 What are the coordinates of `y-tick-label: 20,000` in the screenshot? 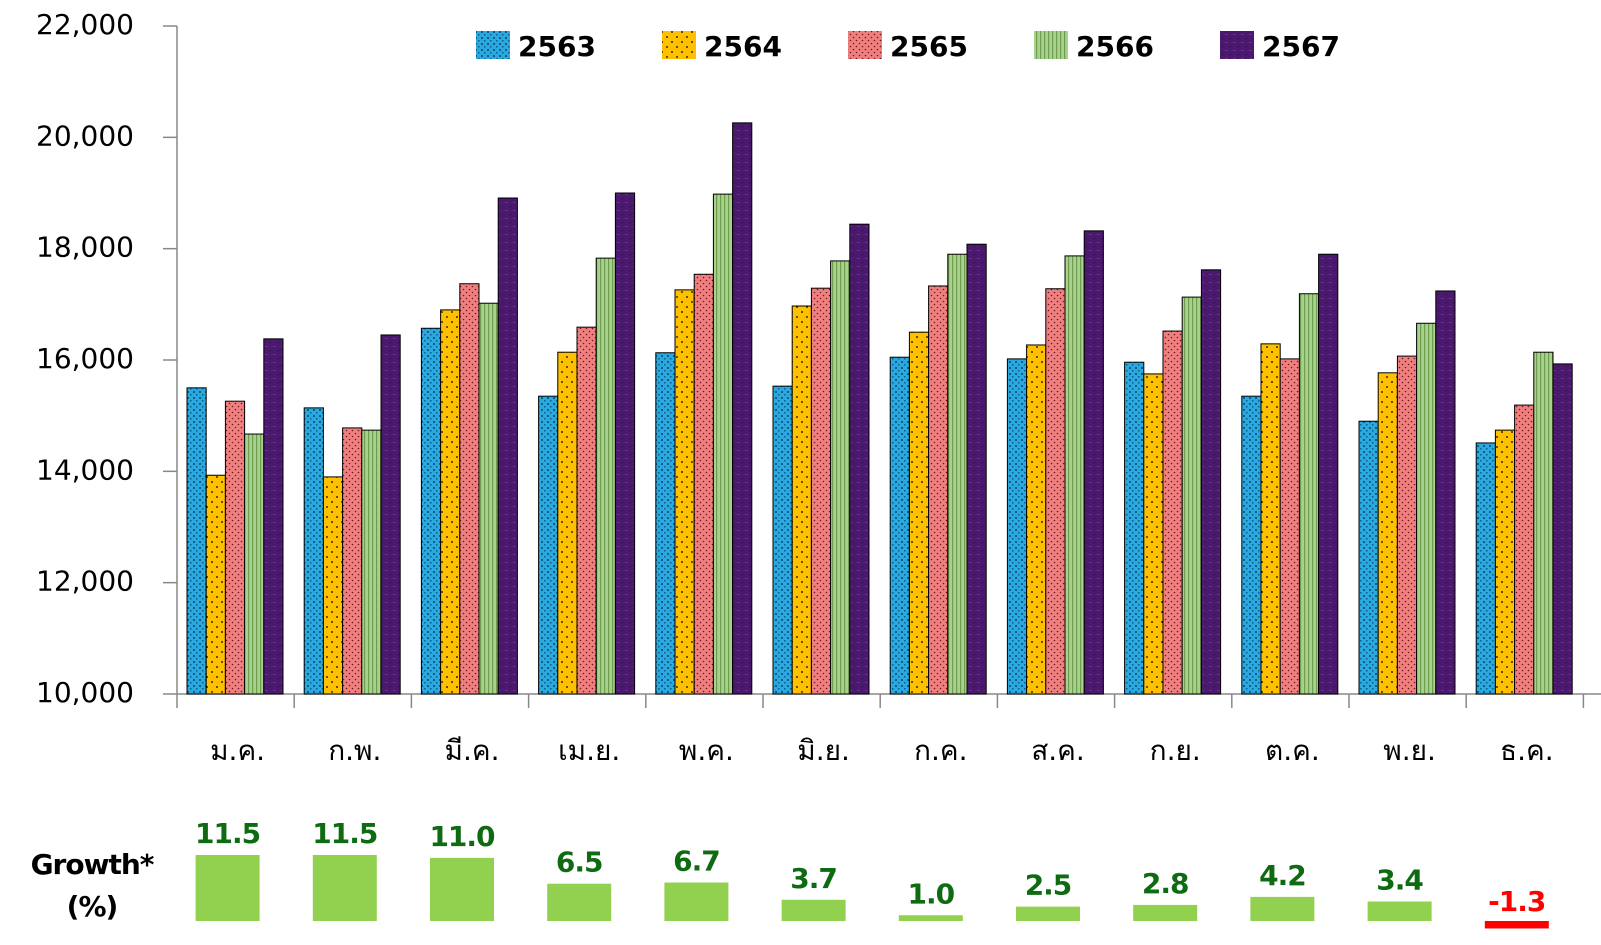 It's located at (85, 135).